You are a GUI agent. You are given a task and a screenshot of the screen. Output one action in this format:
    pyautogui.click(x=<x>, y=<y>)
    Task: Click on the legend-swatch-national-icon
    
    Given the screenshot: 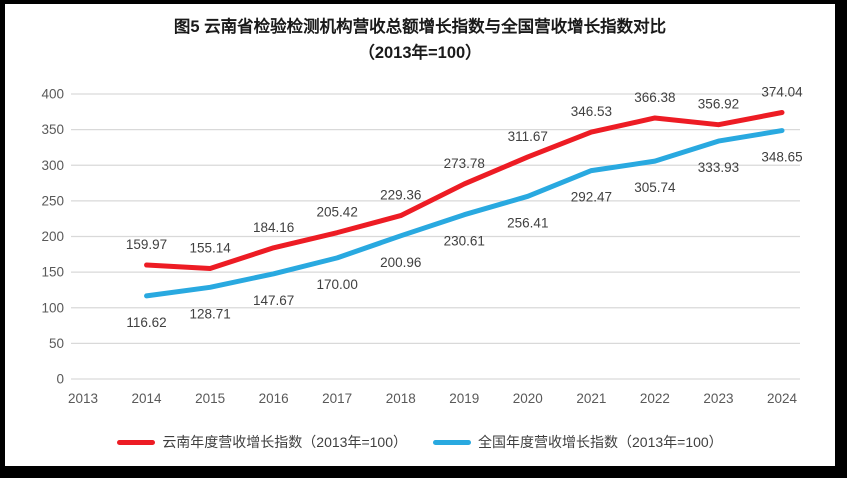 What is the action you would take?
    pyautogui.click(x=452, y=442)
    